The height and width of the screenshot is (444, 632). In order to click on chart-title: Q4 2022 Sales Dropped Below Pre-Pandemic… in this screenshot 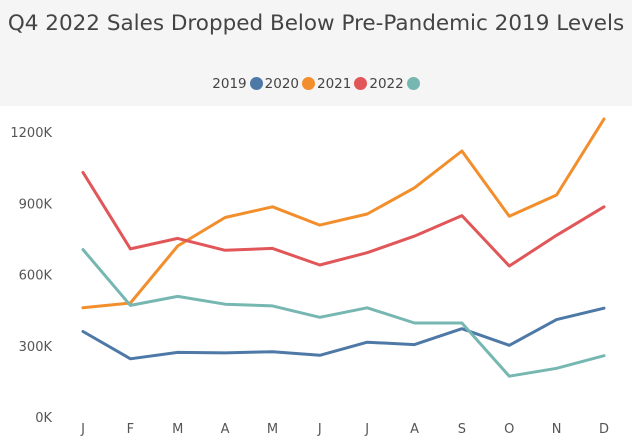, I will do `click(316, 23)`.